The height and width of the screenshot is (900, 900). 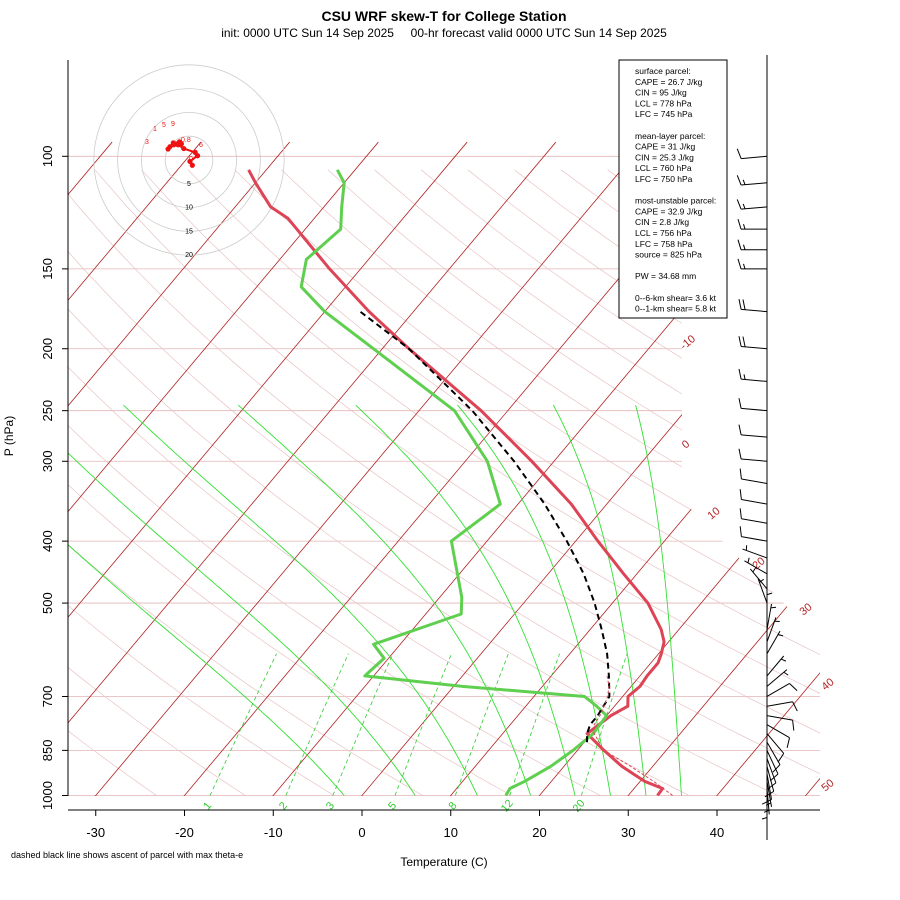 I want to click on y-tick-label: 300, so click(x=47, y=461).